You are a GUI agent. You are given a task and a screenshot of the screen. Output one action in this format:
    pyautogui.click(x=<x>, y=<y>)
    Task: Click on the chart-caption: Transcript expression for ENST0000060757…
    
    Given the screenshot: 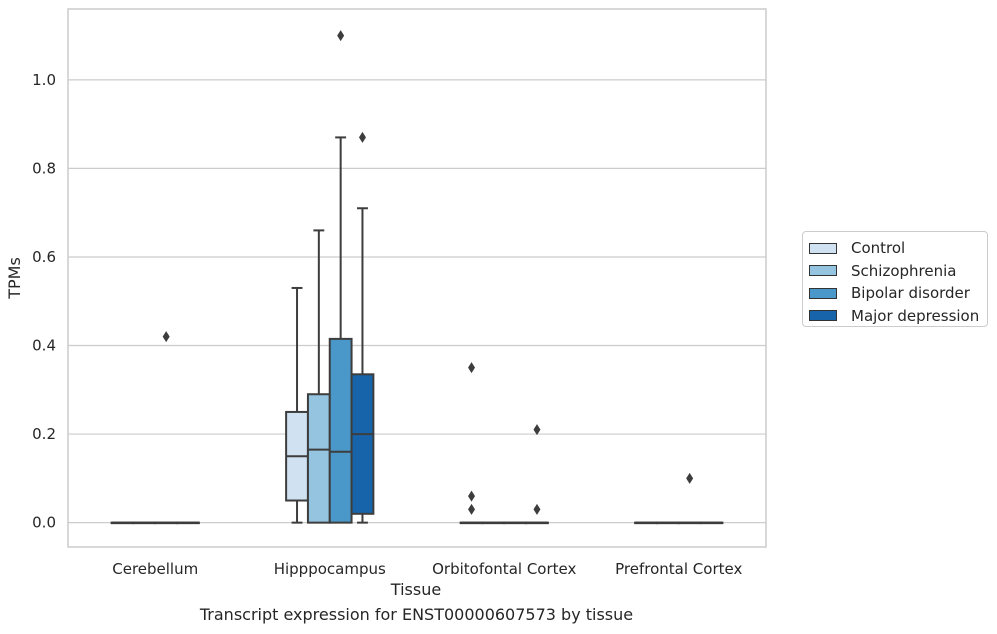 What is the action you would take?
    pyautogui.click(x=416, y=614)
    